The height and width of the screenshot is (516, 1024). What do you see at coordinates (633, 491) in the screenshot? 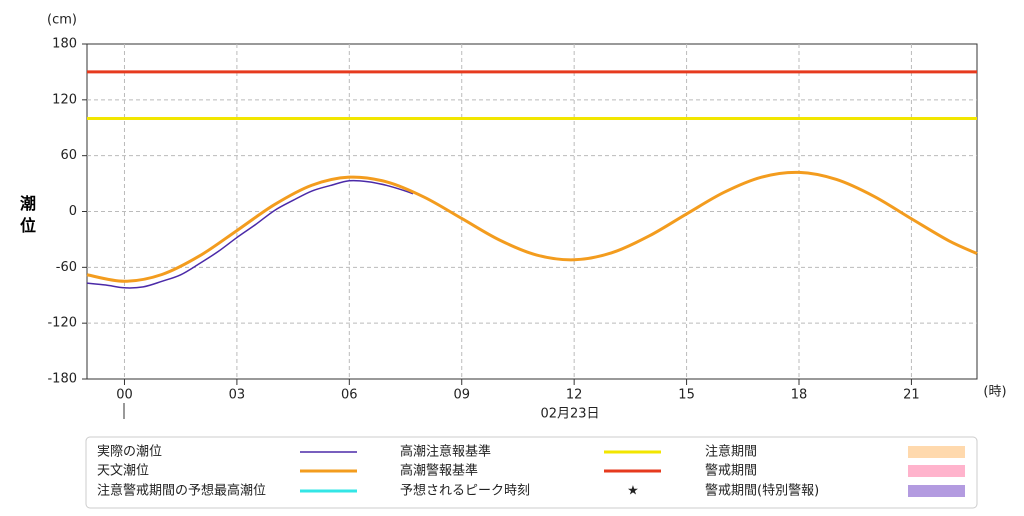
I see `legend-symbol: ★` at bounding box center [633, 491].